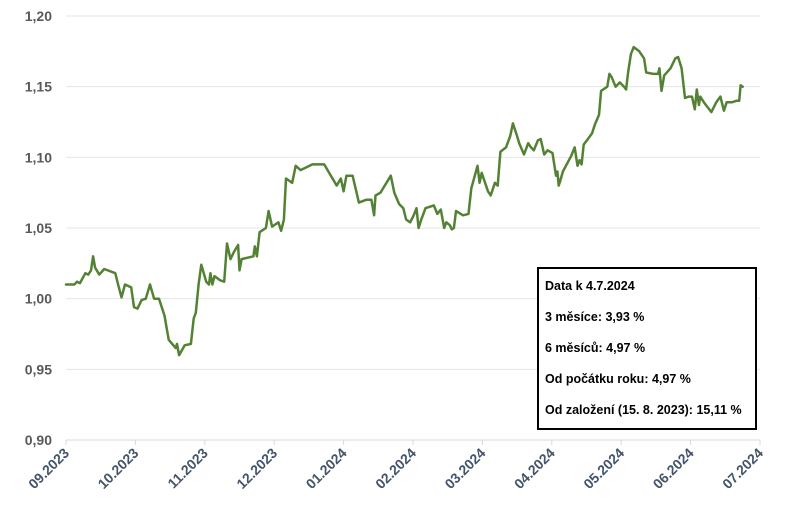 Image resolution: width=796 pixels, height=515 pixels. What do you see at coordinates (595, 317) in the screenshot?
I see `info-3-months: 3 měsíce: 3,93 %` at bounding box center [595, 317].